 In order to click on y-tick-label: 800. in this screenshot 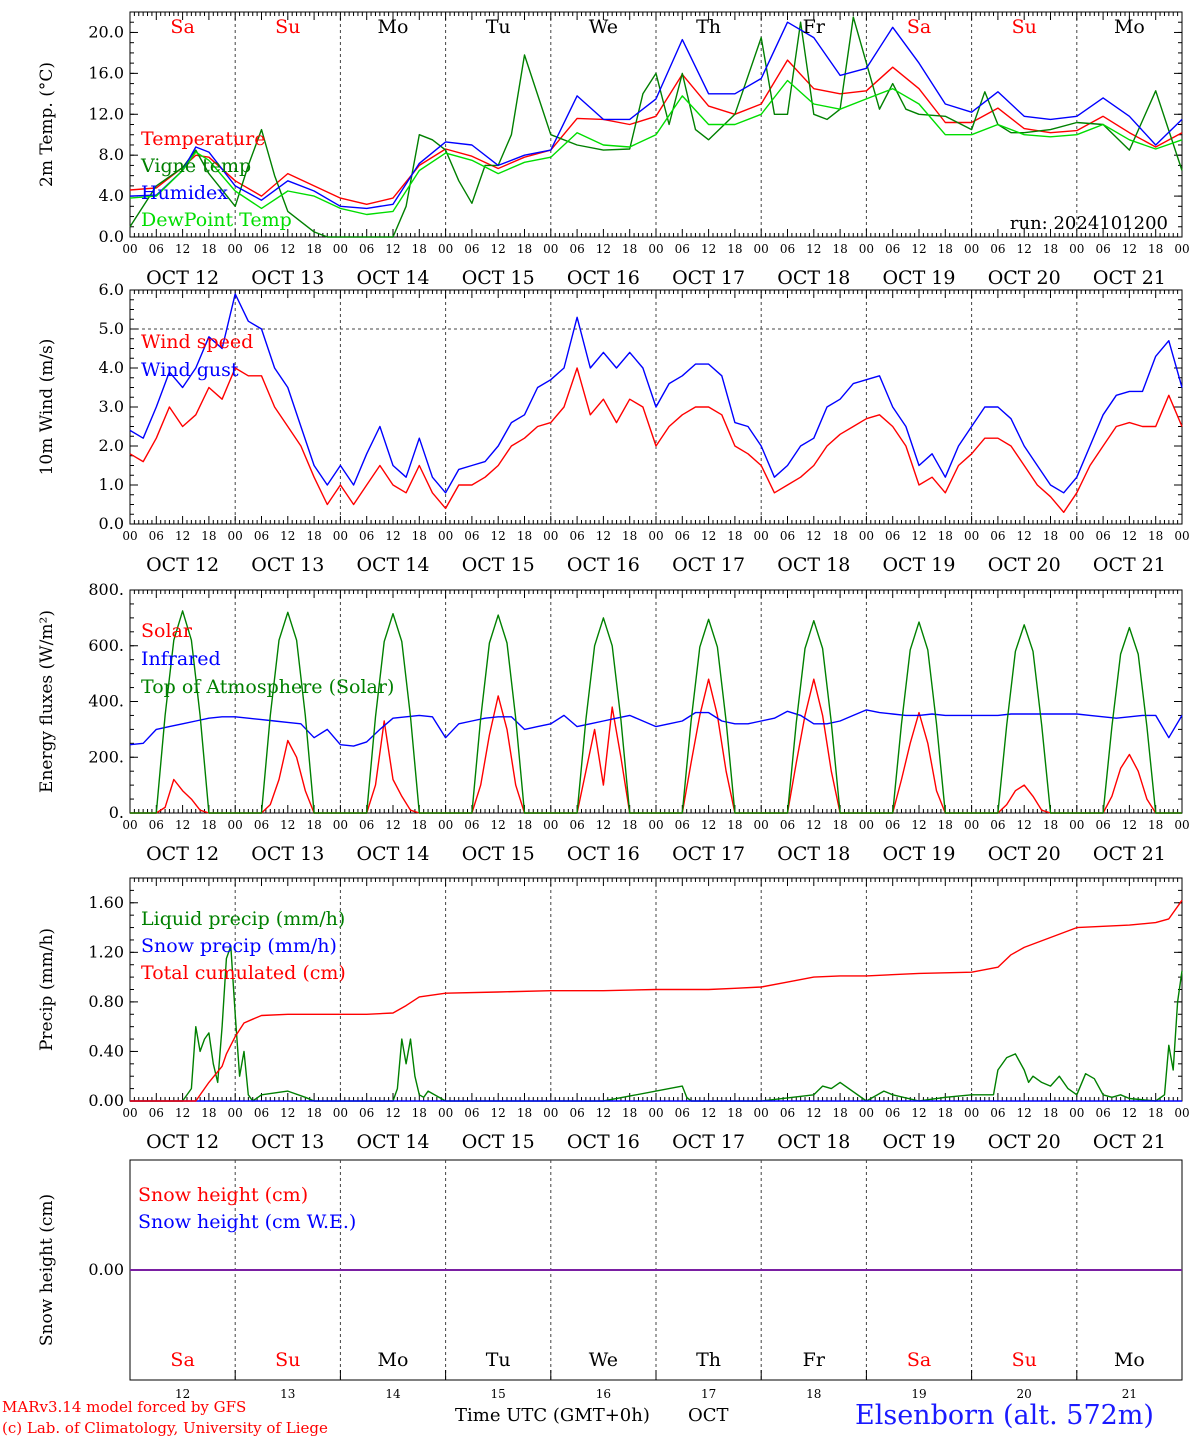, I will do `click(106, 589)`.